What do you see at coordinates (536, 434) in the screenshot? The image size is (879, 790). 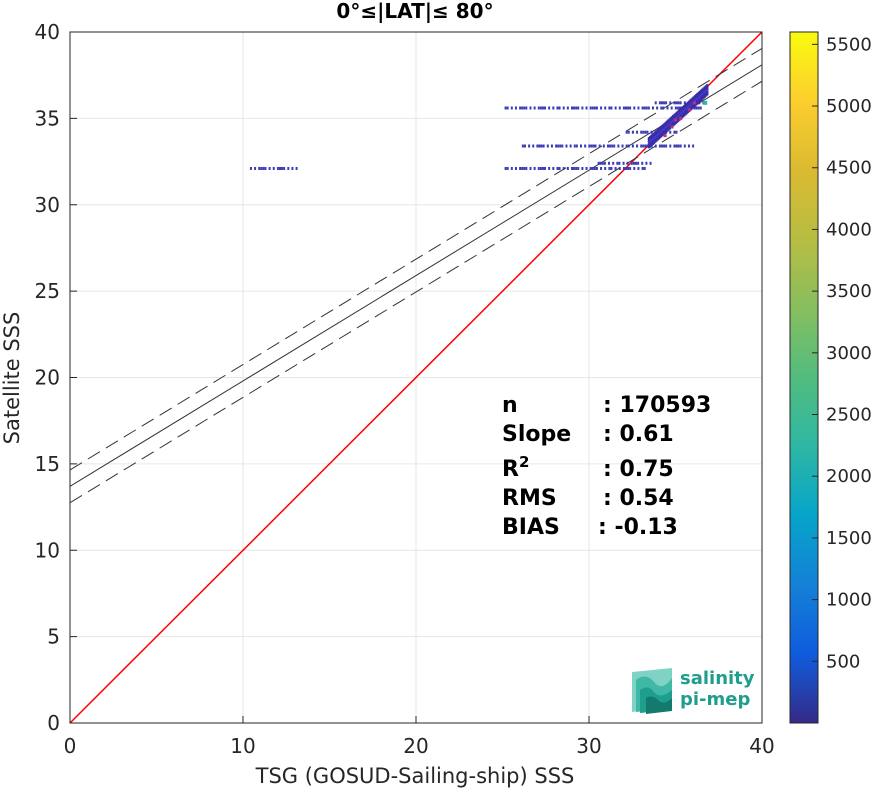 I see `stat-label: Slope` at bounding box center [536, 434].